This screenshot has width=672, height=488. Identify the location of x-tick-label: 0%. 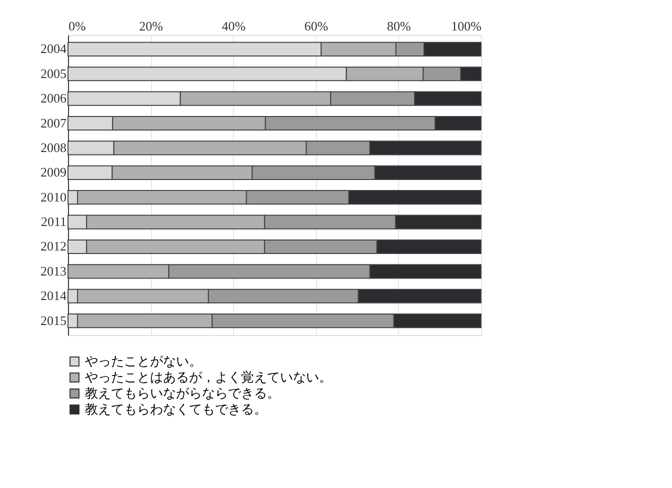
(77, 26).